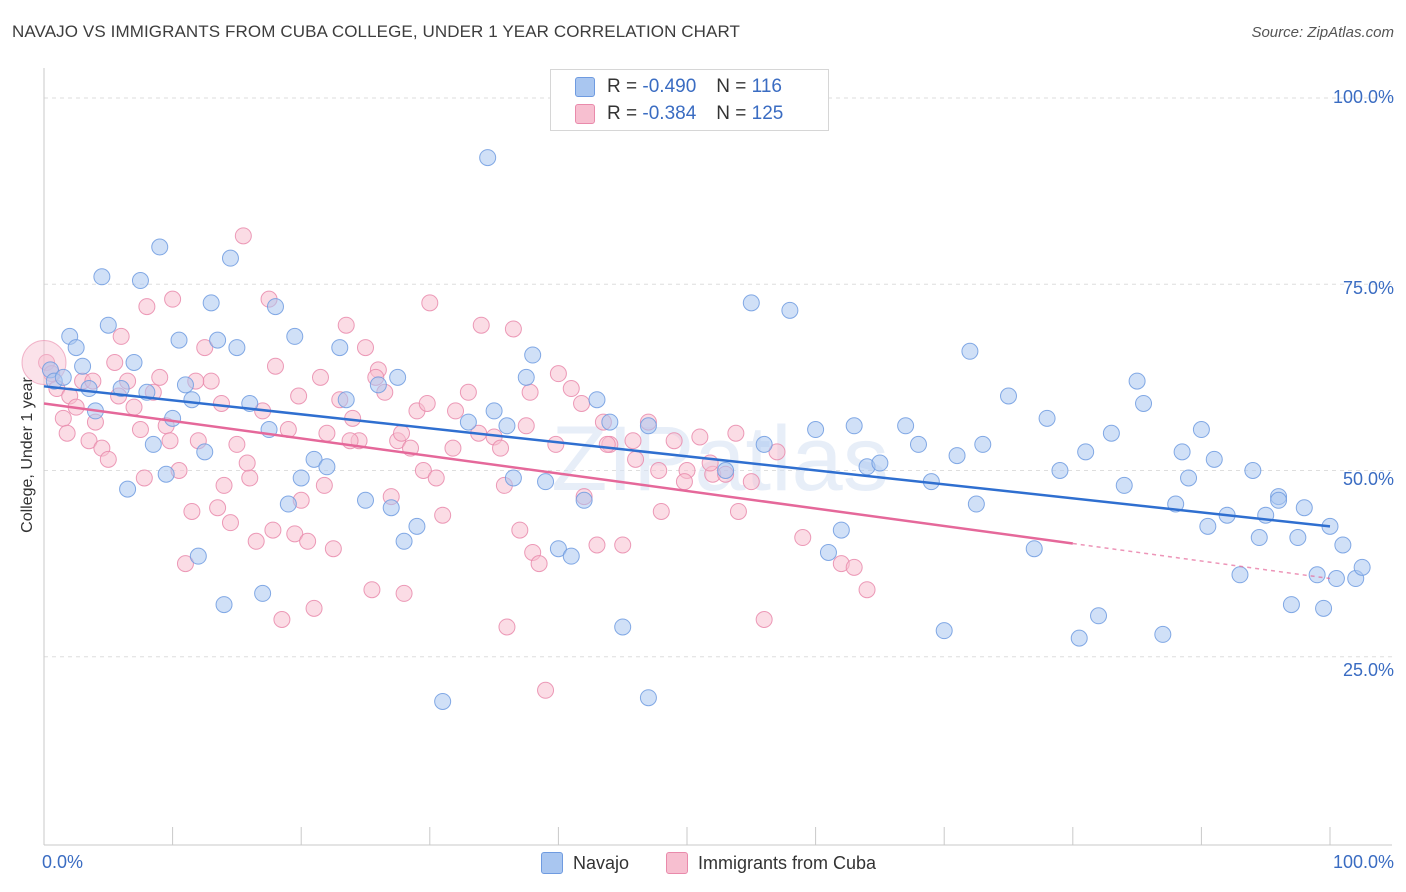 Image resolution: width=1406 pixels, height=892 pixels. I want to click on trend-line, so click(558, 473).